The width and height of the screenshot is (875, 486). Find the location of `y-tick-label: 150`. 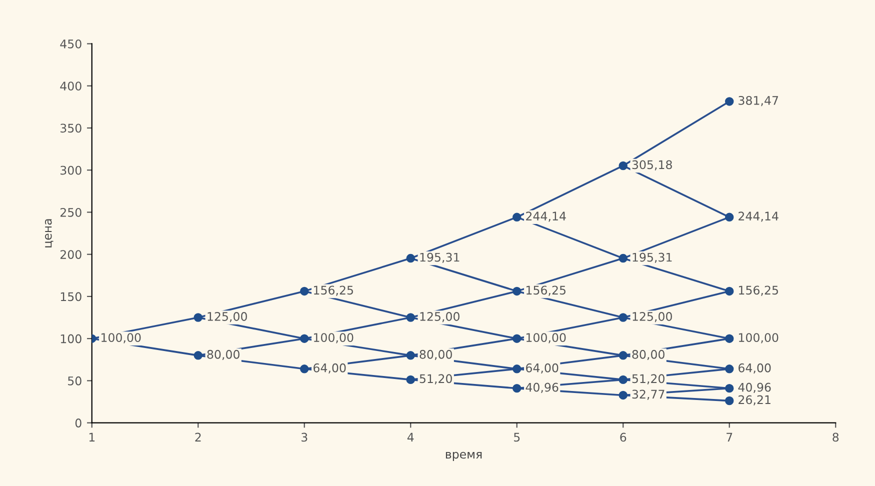

y-tick-label: 150 is located at coordinates (71, 297).